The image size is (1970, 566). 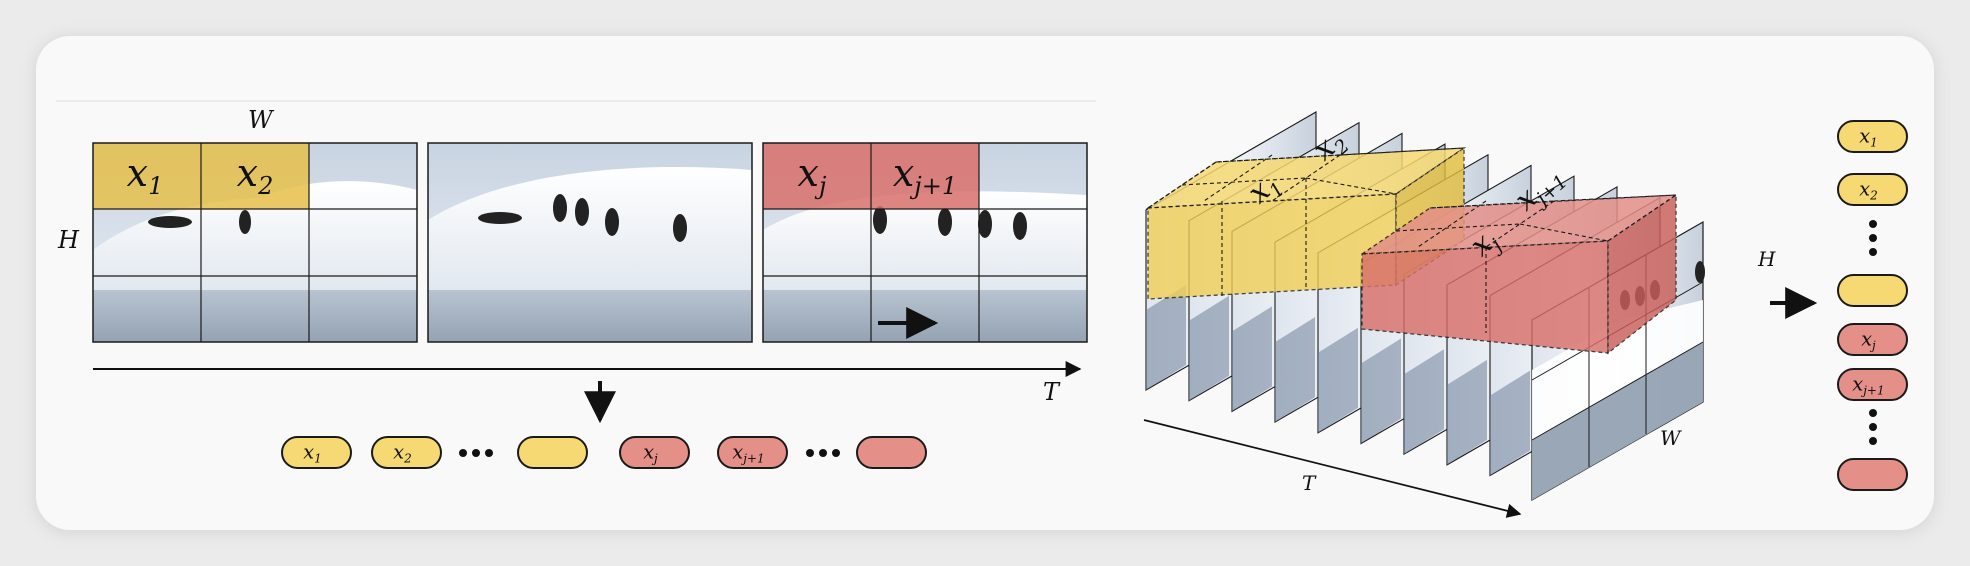 What do you see at coordinates (1766, 259) in the screenshot?
I see `cube-height-label: H` at bounding box center [1766, 259].